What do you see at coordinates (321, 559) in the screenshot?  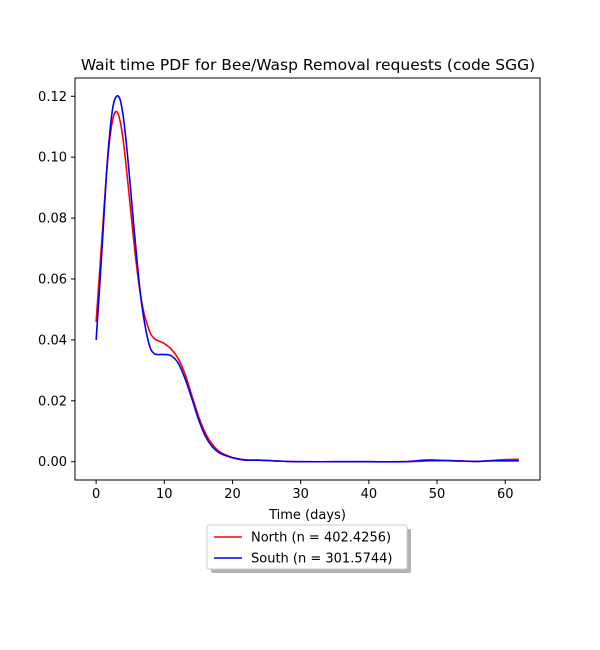 I see `legend-label-south: South (n = 301.5744)` at bounding box center [321, 559].